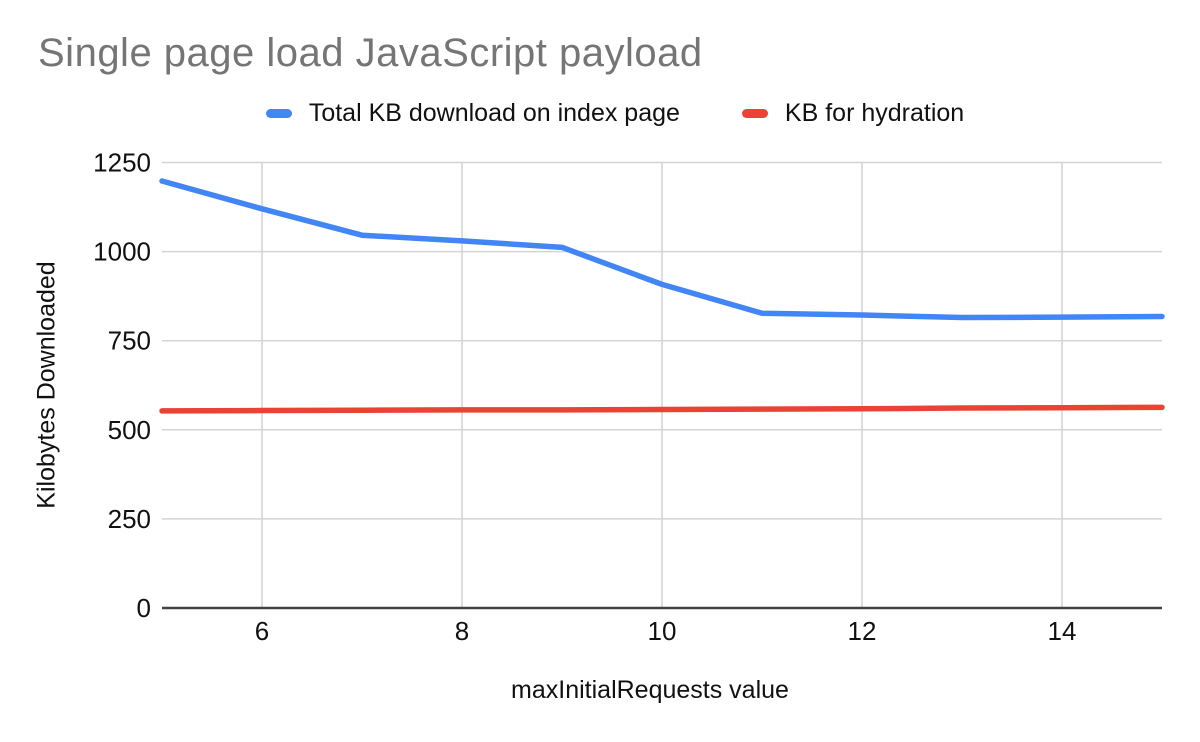  I want to click on x-tick-label: 12, so click(862, 631).